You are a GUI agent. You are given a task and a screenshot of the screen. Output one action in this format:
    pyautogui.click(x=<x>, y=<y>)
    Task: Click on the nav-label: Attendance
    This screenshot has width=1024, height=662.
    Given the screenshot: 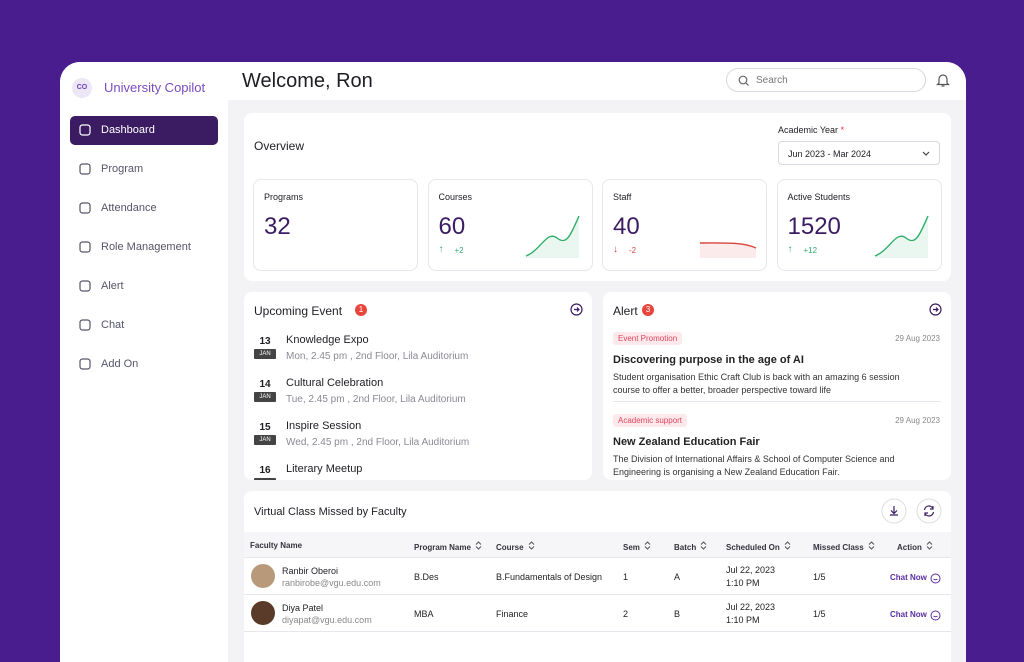 What is the action you would take?
    pyautogui.click(x=129, y=208)
    